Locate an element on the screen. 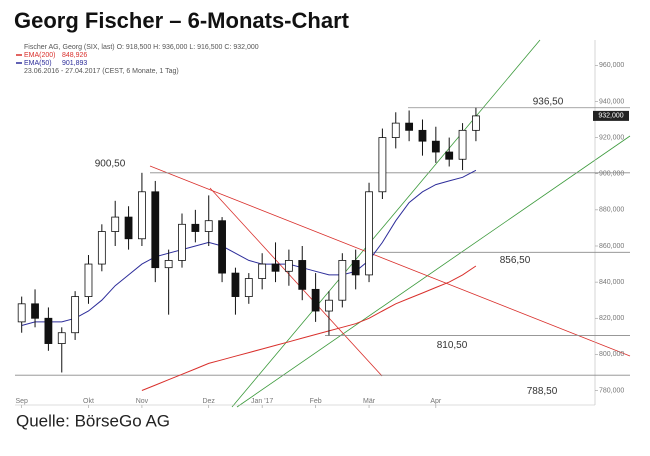  source: Quelle: BörseGo AG is located at coordinates (93, 420).